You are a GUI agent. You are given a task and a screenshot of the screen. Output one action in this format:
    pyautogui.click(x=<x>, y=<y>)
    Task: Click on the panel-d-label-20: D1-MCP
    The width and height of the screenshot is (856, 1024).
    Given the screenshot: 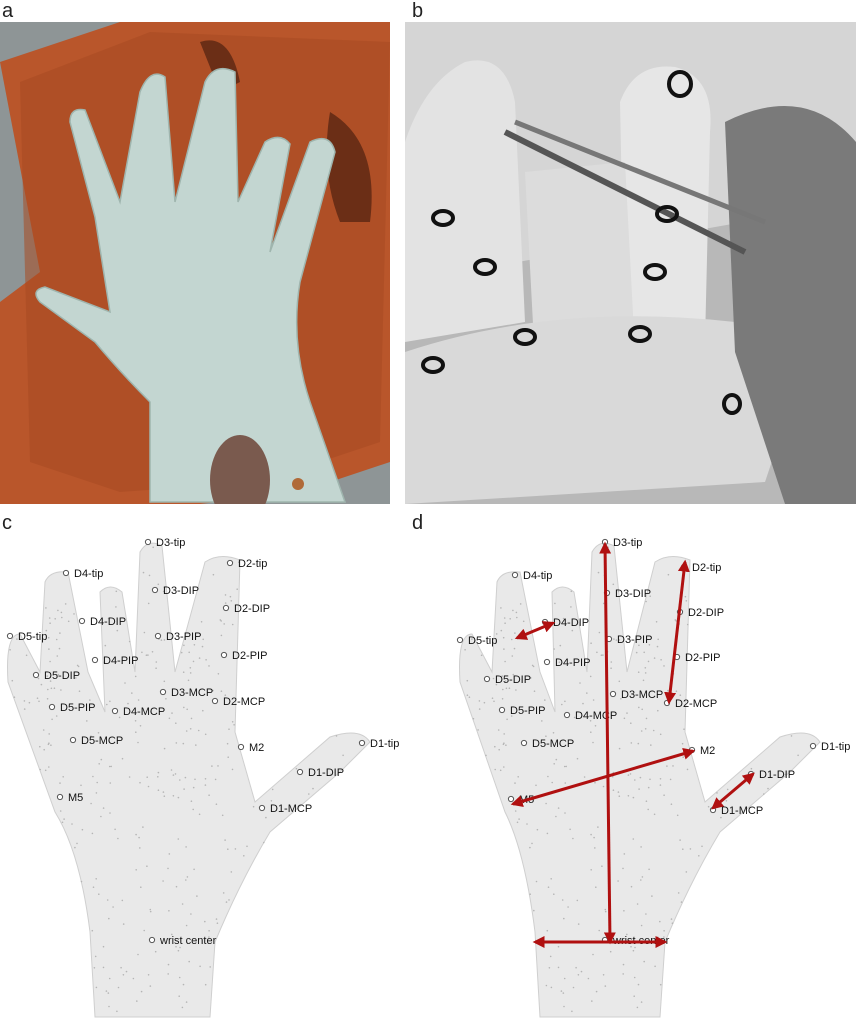 What is the action you would take?
    pyautogui.click(x=742, y=811)
    